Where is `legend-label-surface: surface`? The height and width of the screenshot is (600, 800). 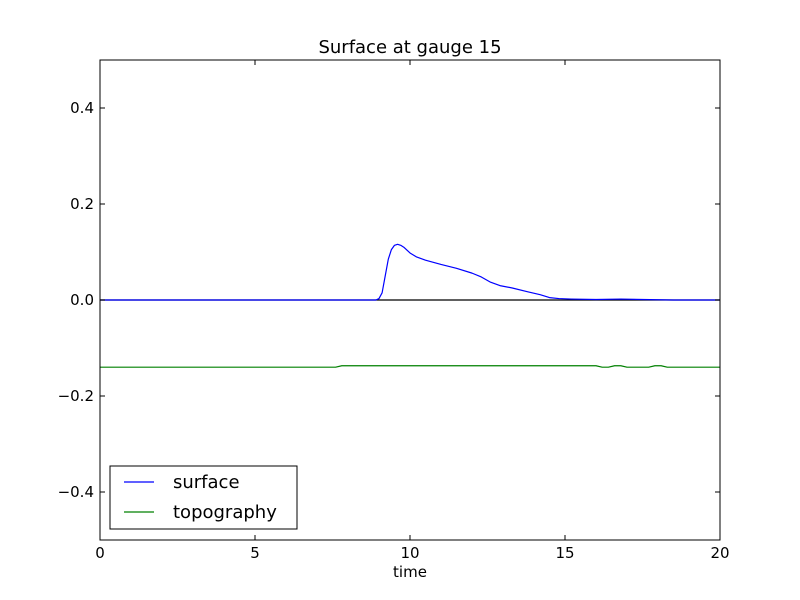 legend-label-surface: surface is located at coordinates (206, 482).